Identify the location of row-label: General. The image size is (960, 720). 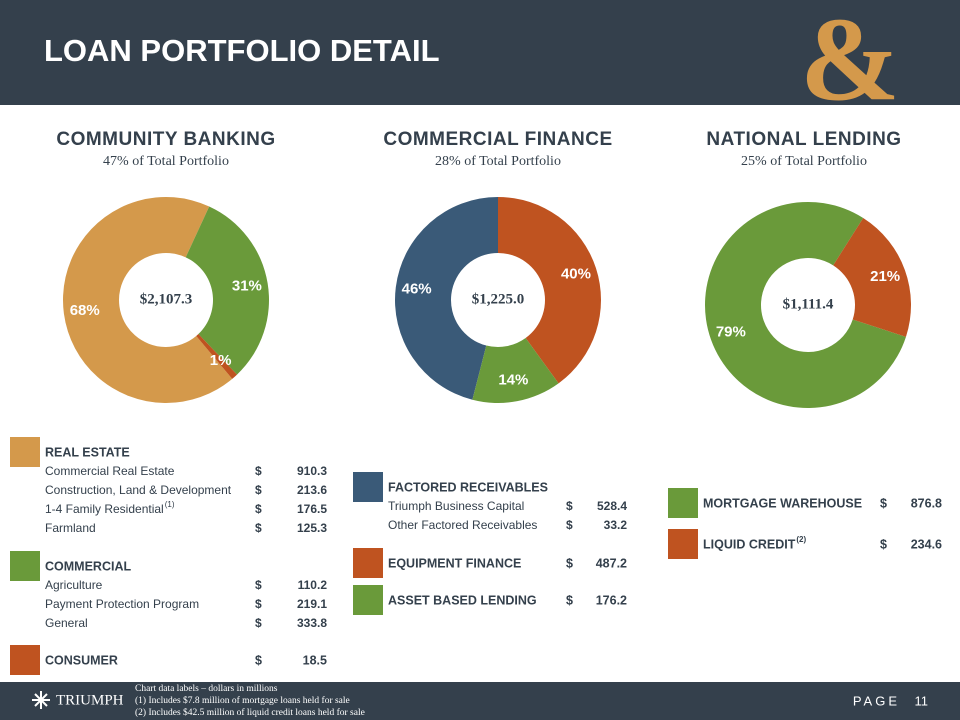
(66, 623).